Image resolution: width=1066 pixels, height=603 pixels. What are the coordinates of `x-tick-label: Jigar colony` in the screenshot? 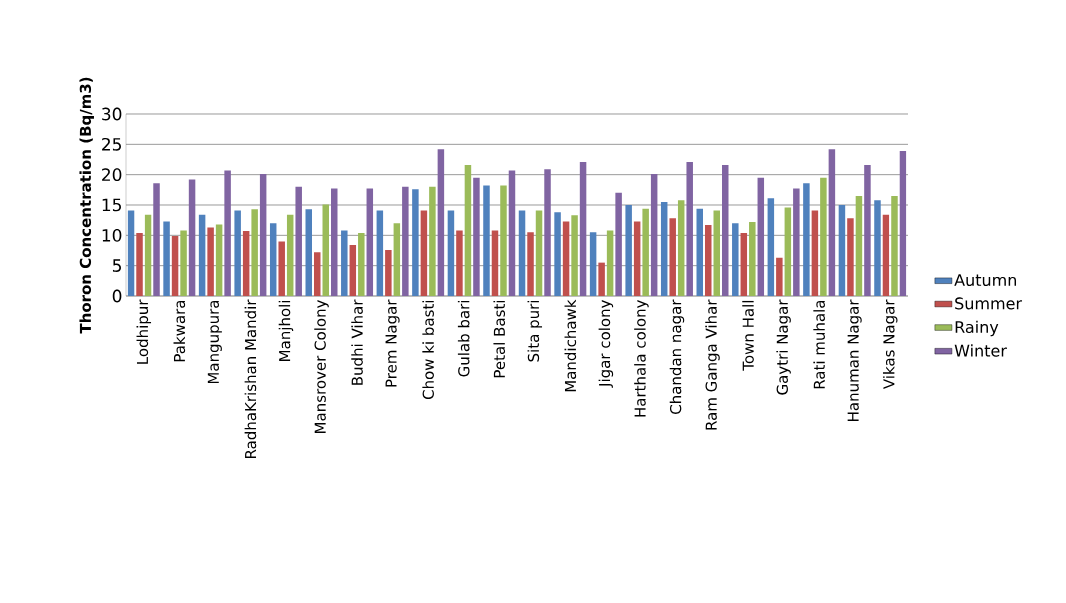 It's located at (606, 343).